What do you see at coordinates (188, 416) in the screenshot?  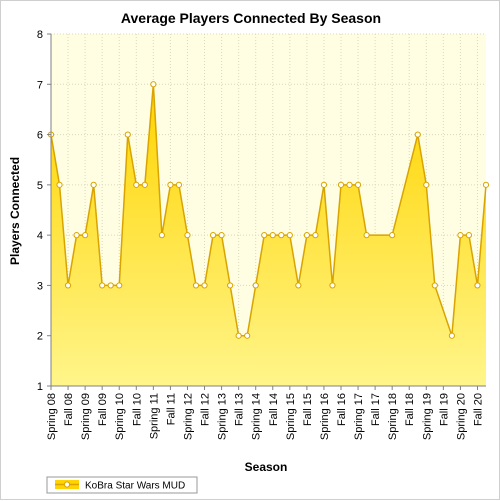 I see `x-tick-label: Spring 12` at bounding box center [188, 416].